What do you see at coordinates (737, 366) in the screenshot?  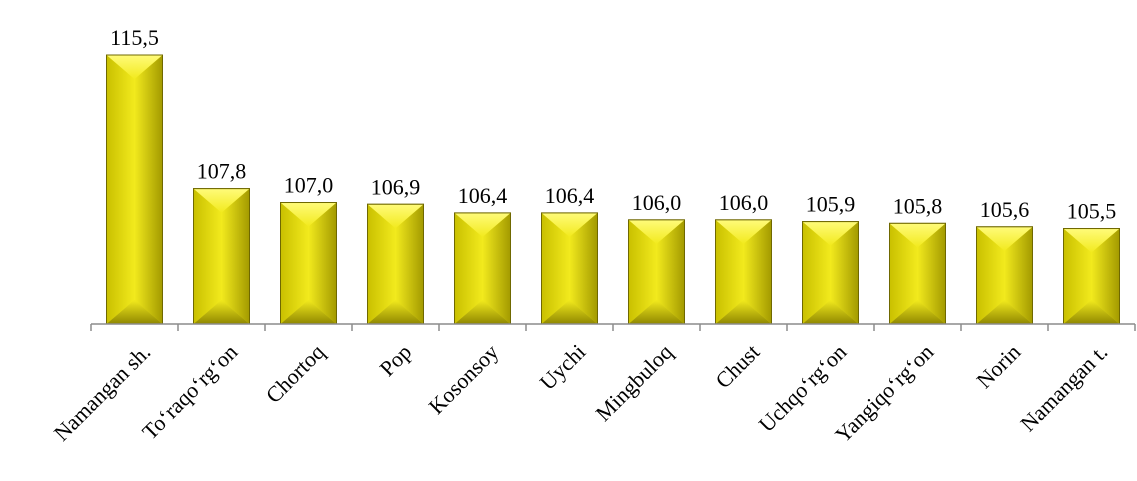 I see `x-tick-label: Chust` at bounding box center [737, 366].